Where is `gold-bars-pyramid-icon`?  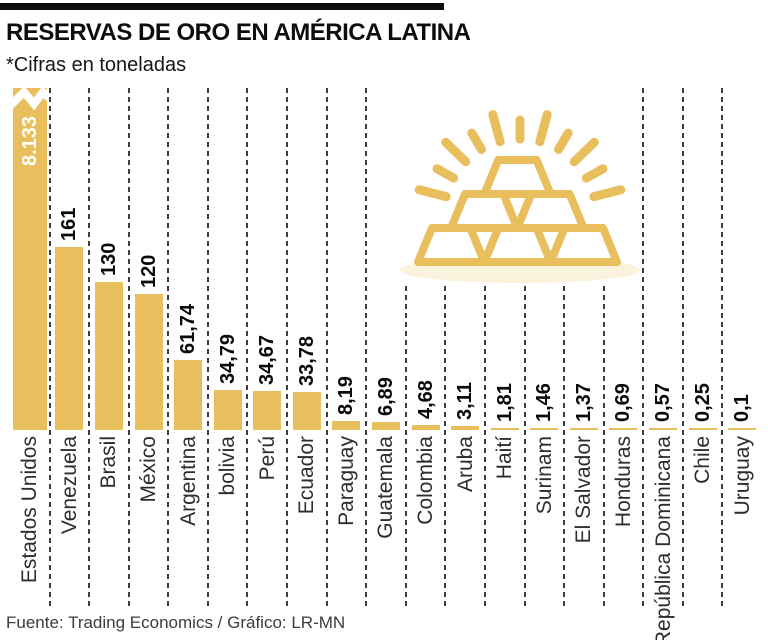 gold-bars-pyramid-icon is located at coordinates (517, 211).